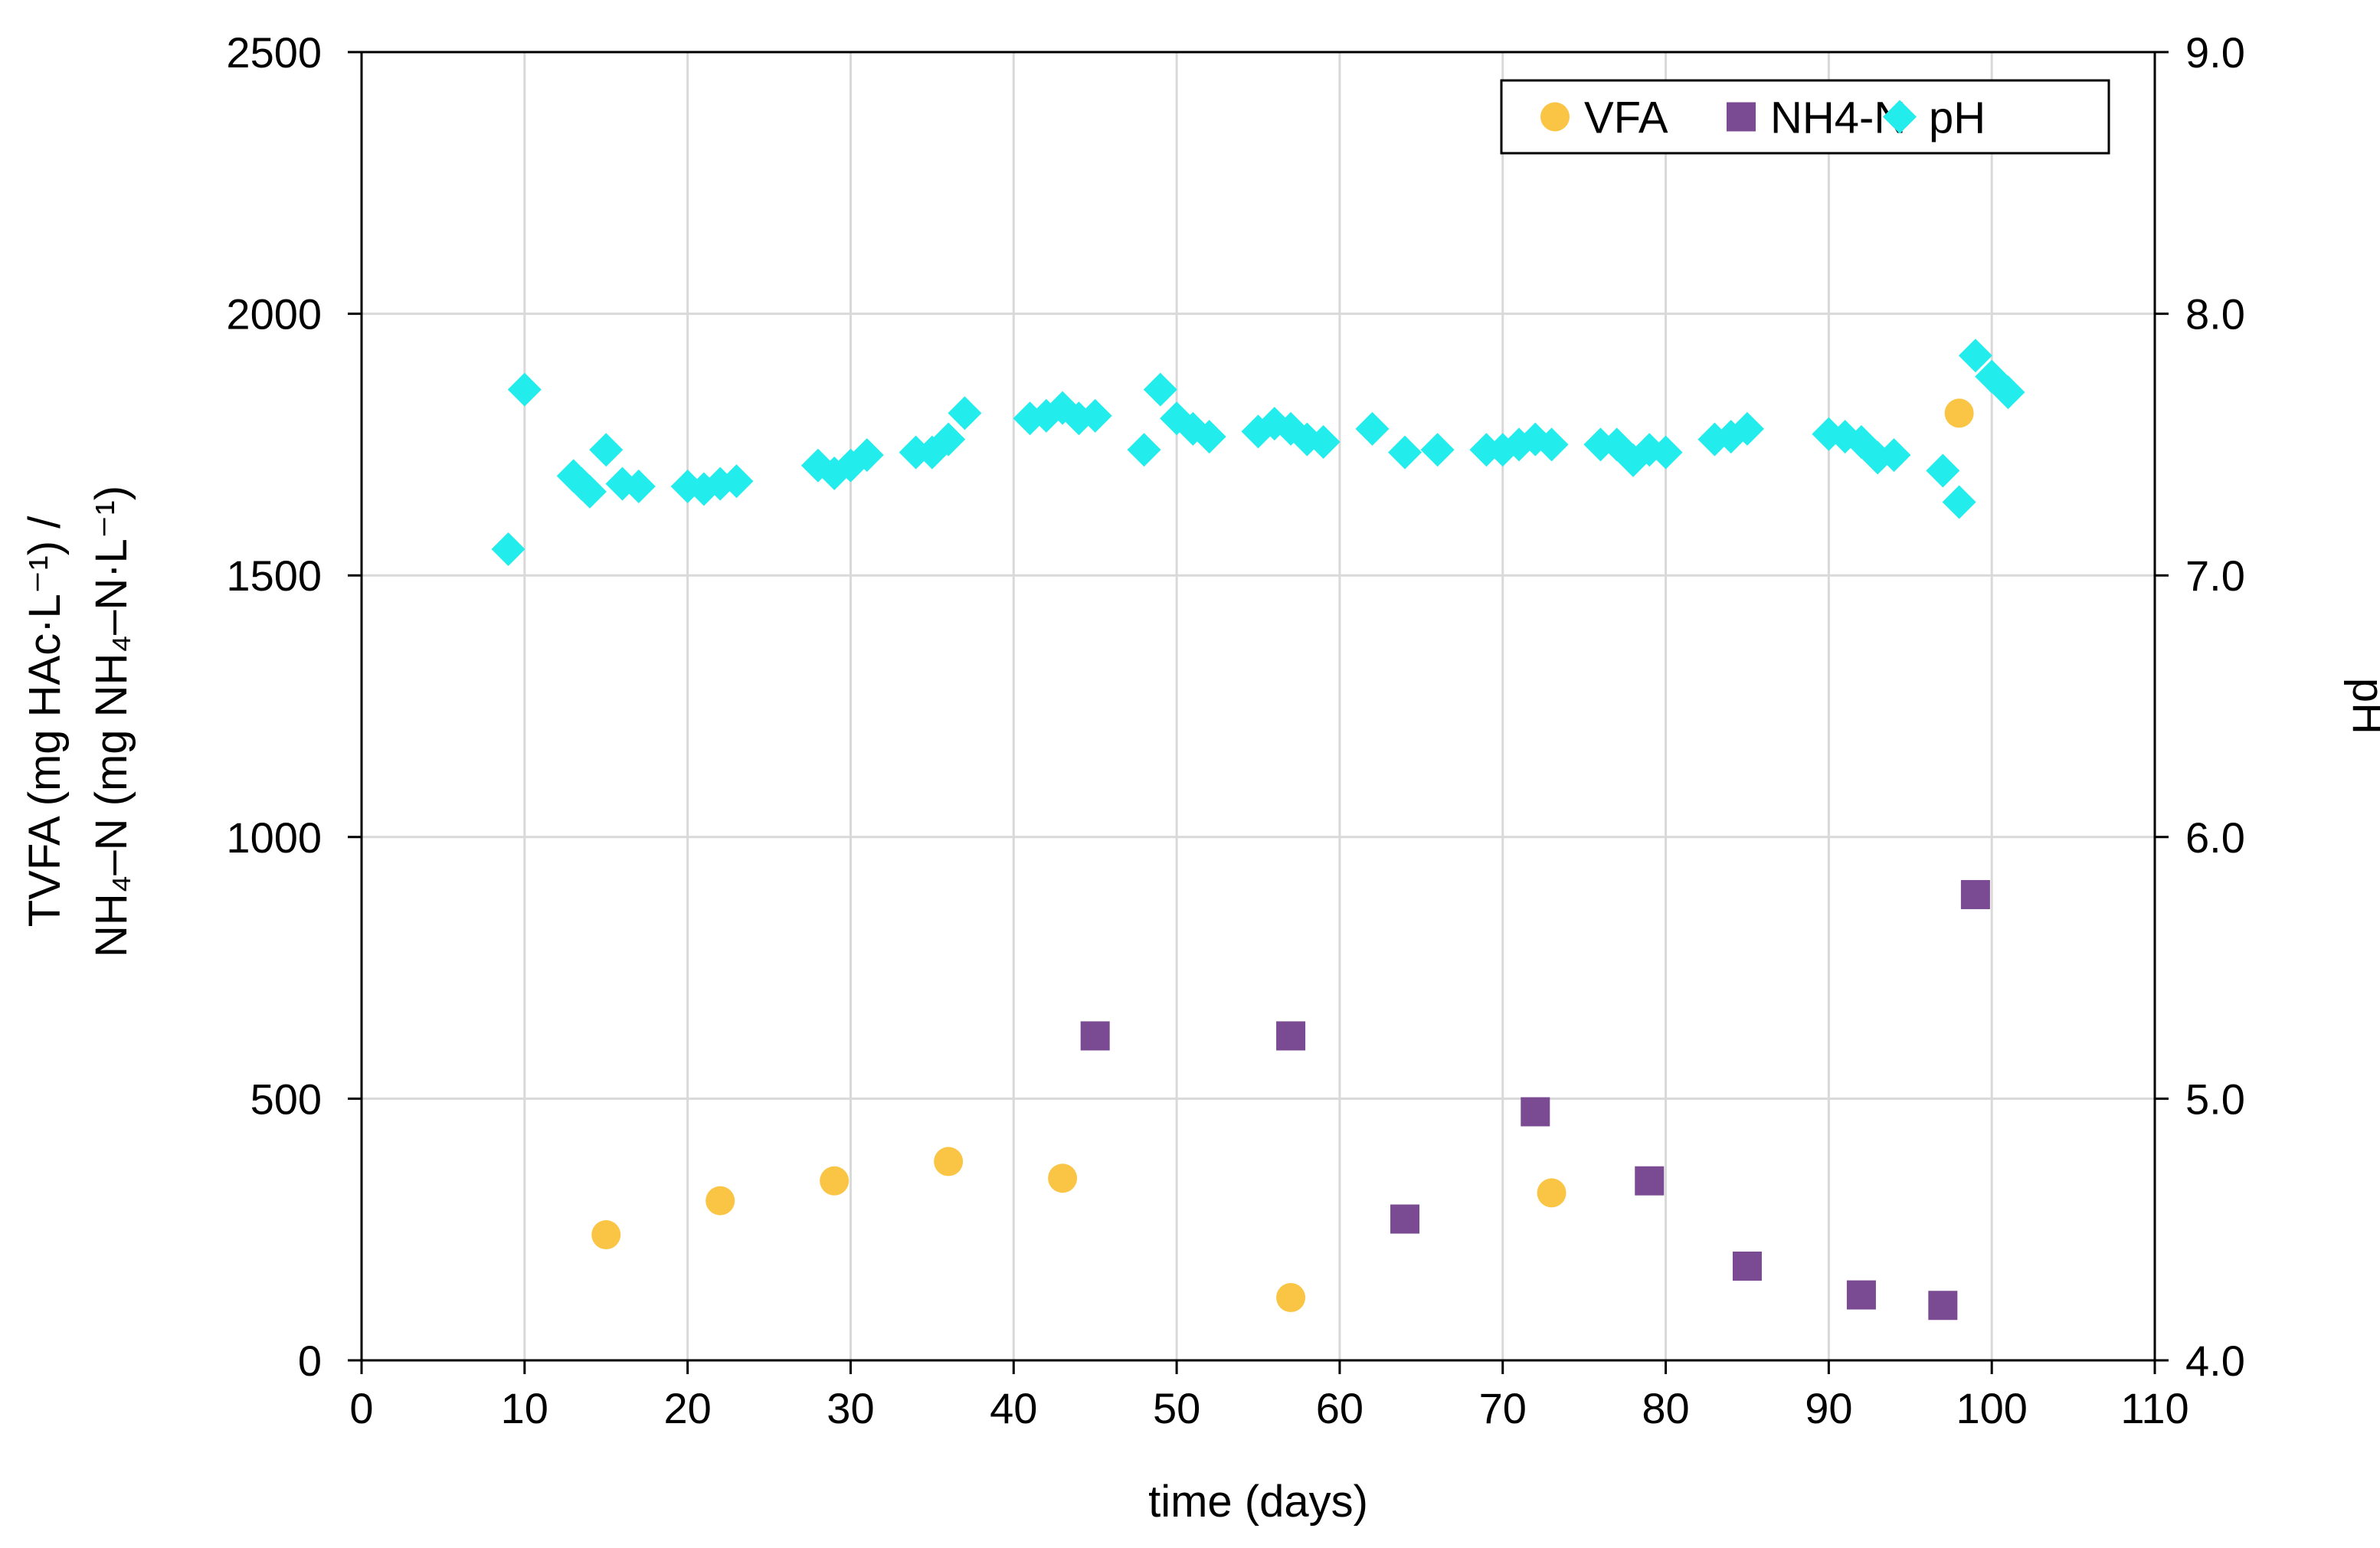 The width and height of the screenshot is (2380, 1548). I want to click on left-y-tick-label: 1500, so click(274, 575).